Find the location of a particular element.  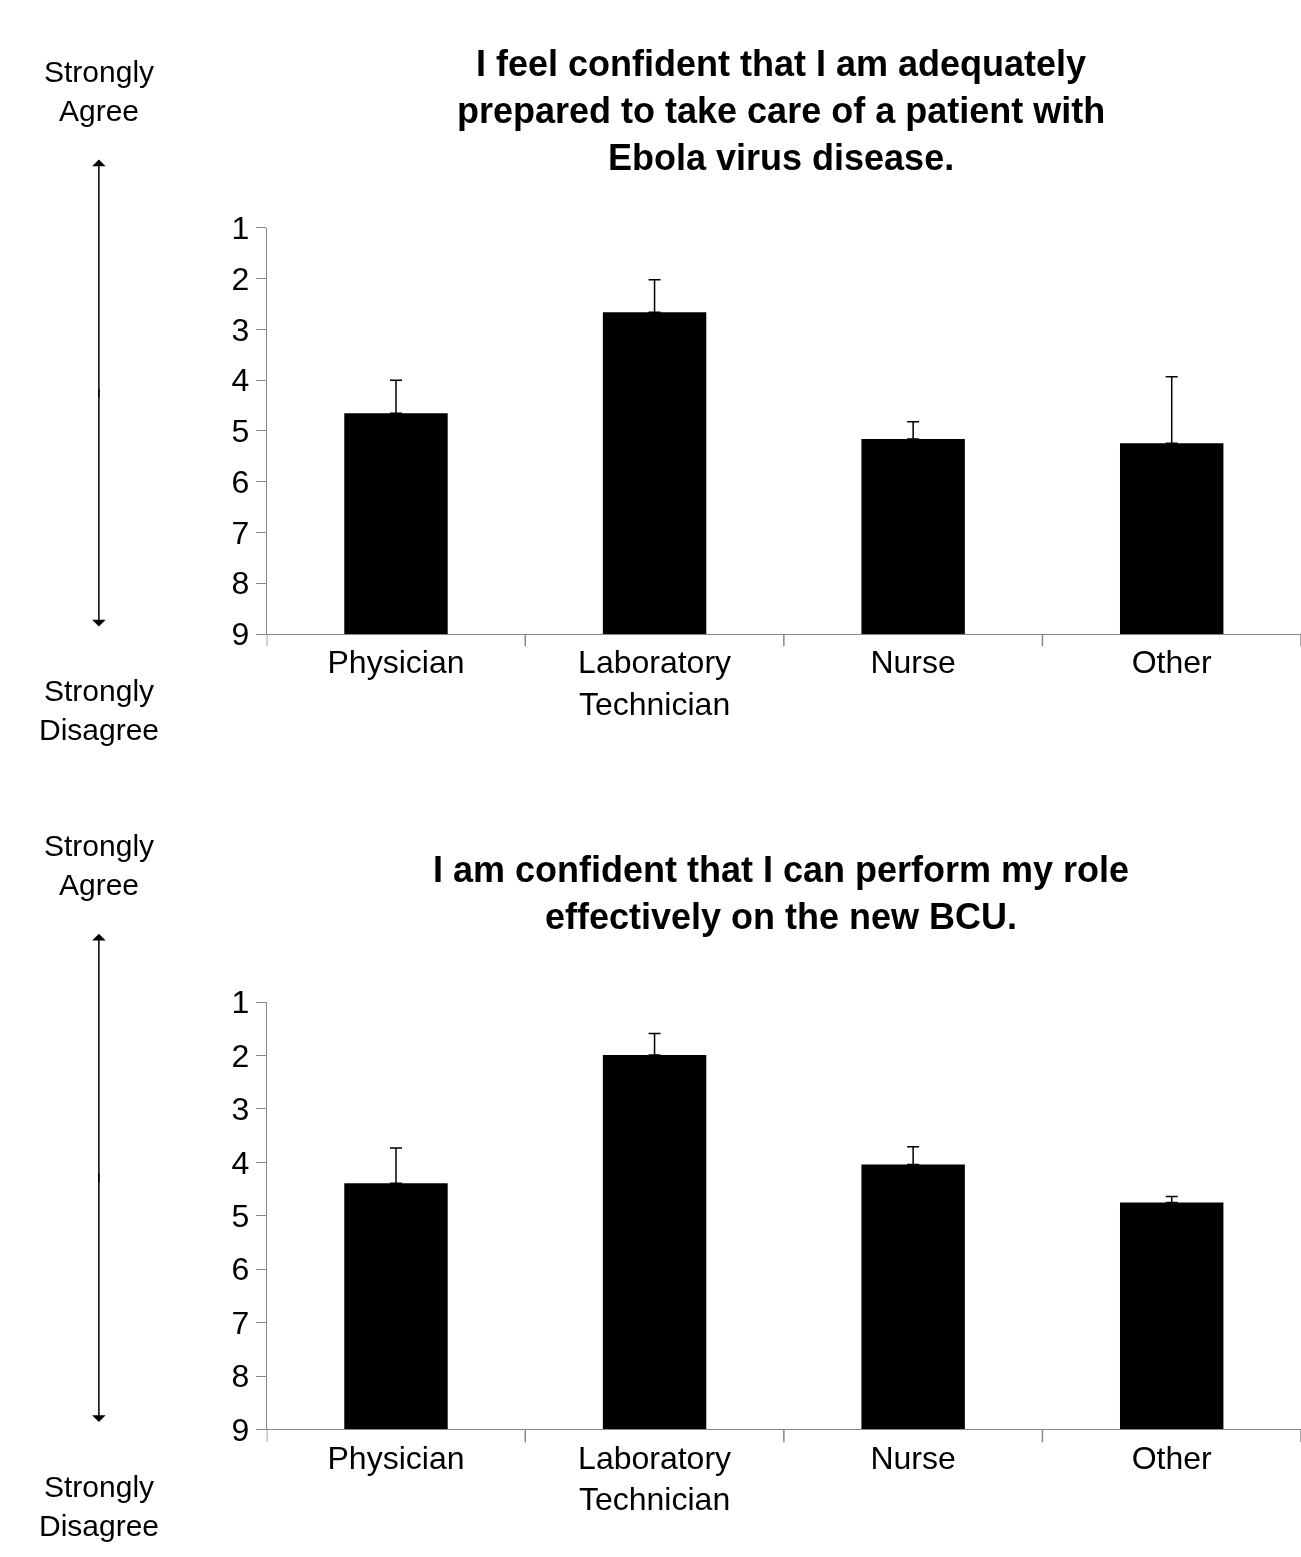

chart-title: I am confident that I can perform my role effectively on the new BCU. is located at coordinates (781, 893).